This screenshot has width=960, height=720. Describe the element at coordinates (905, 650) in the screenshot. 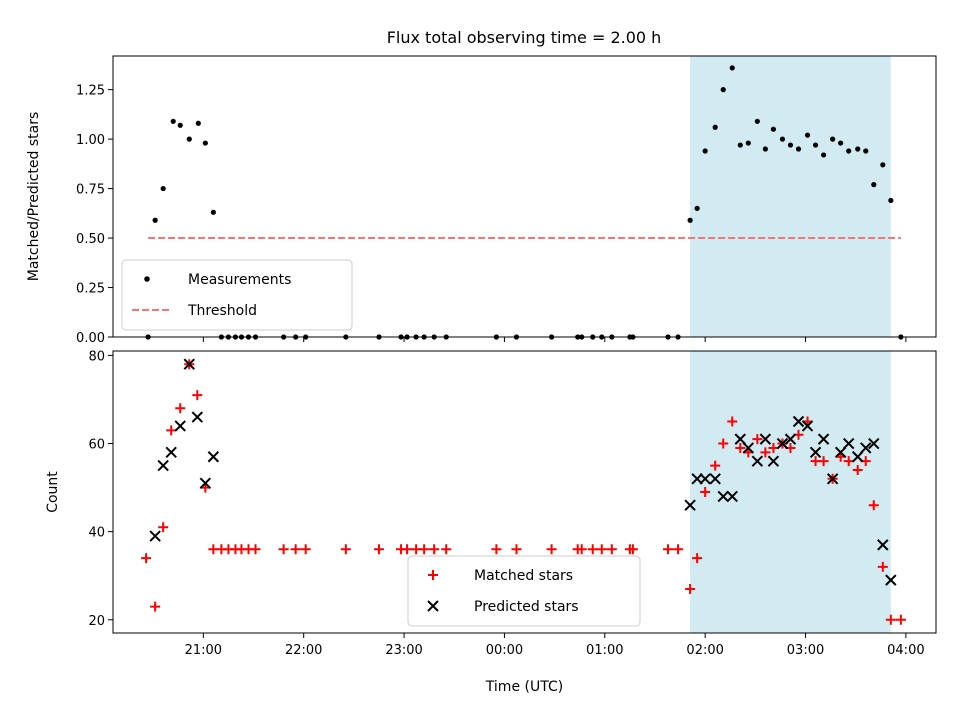

I see `x-tick-label: 04:00` at that location.